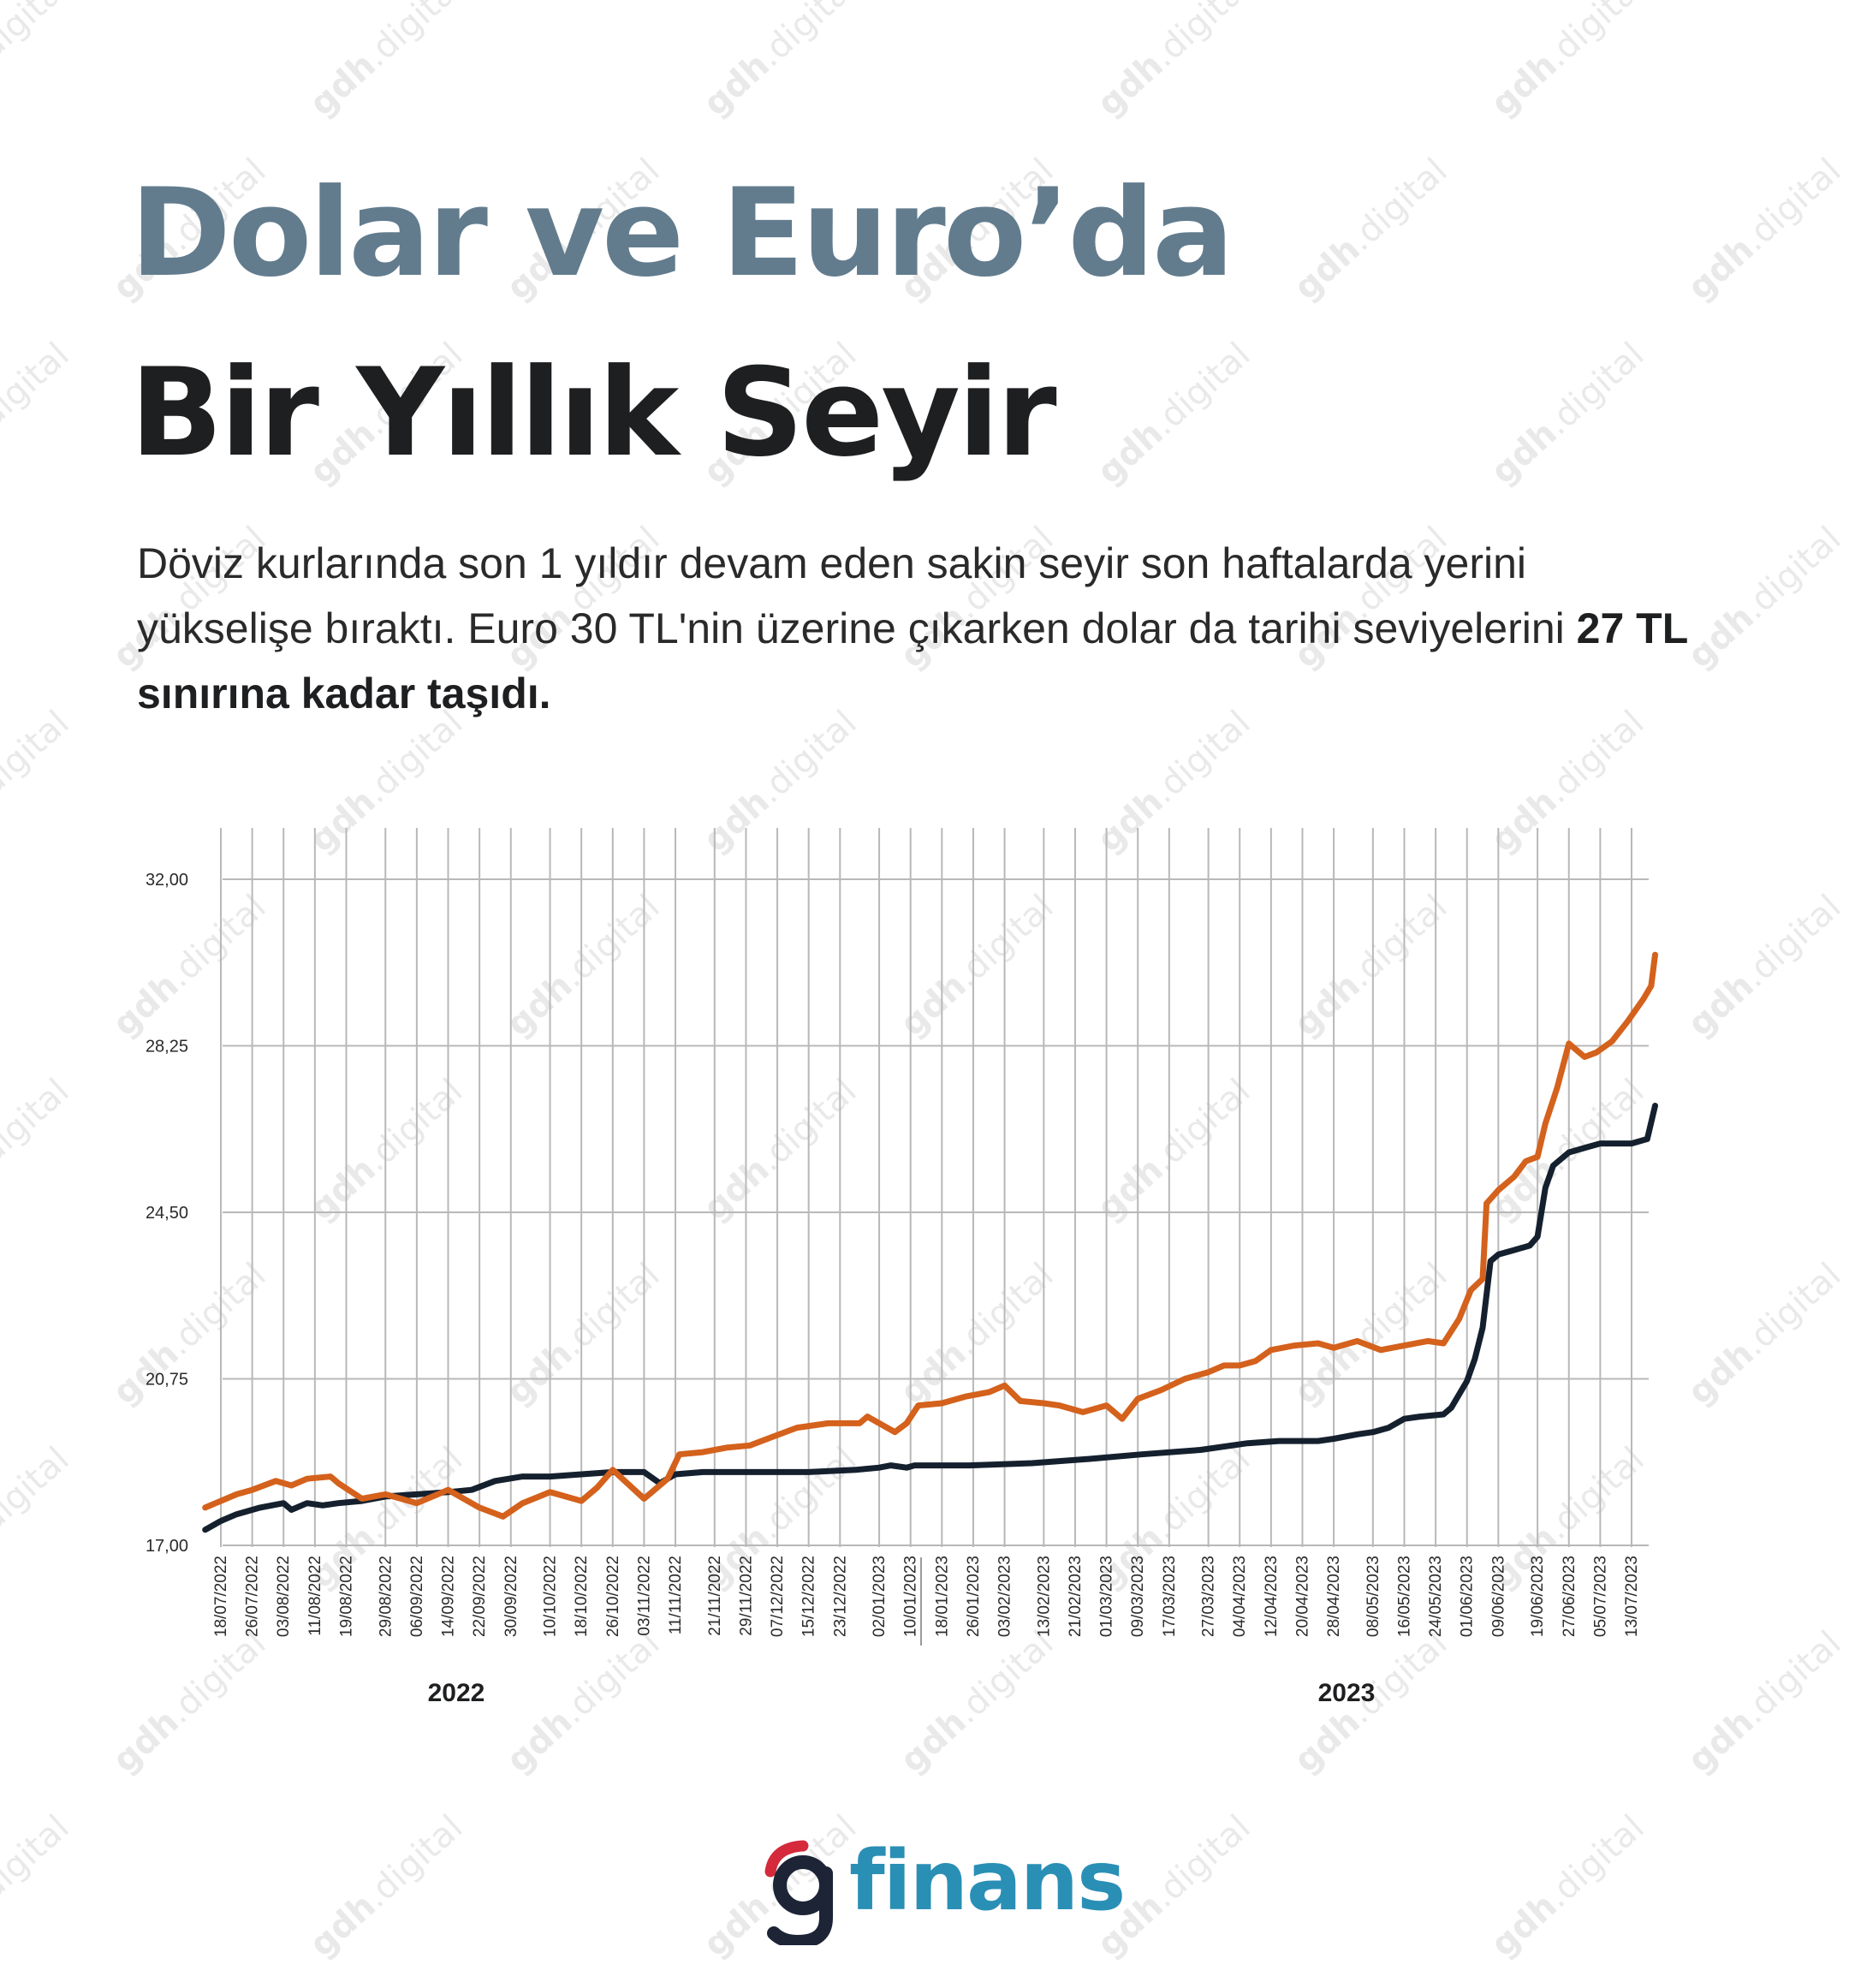  I want to click on x-tick-label: 06/09/2022, so click(417, 1596).